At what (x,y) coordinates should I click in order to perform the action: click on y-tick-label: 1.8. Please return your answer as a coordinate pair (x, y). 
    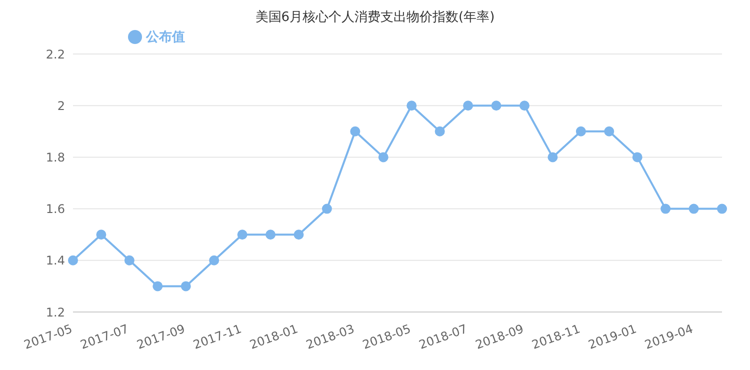
    Looking at the image, I should click on (55, 157).